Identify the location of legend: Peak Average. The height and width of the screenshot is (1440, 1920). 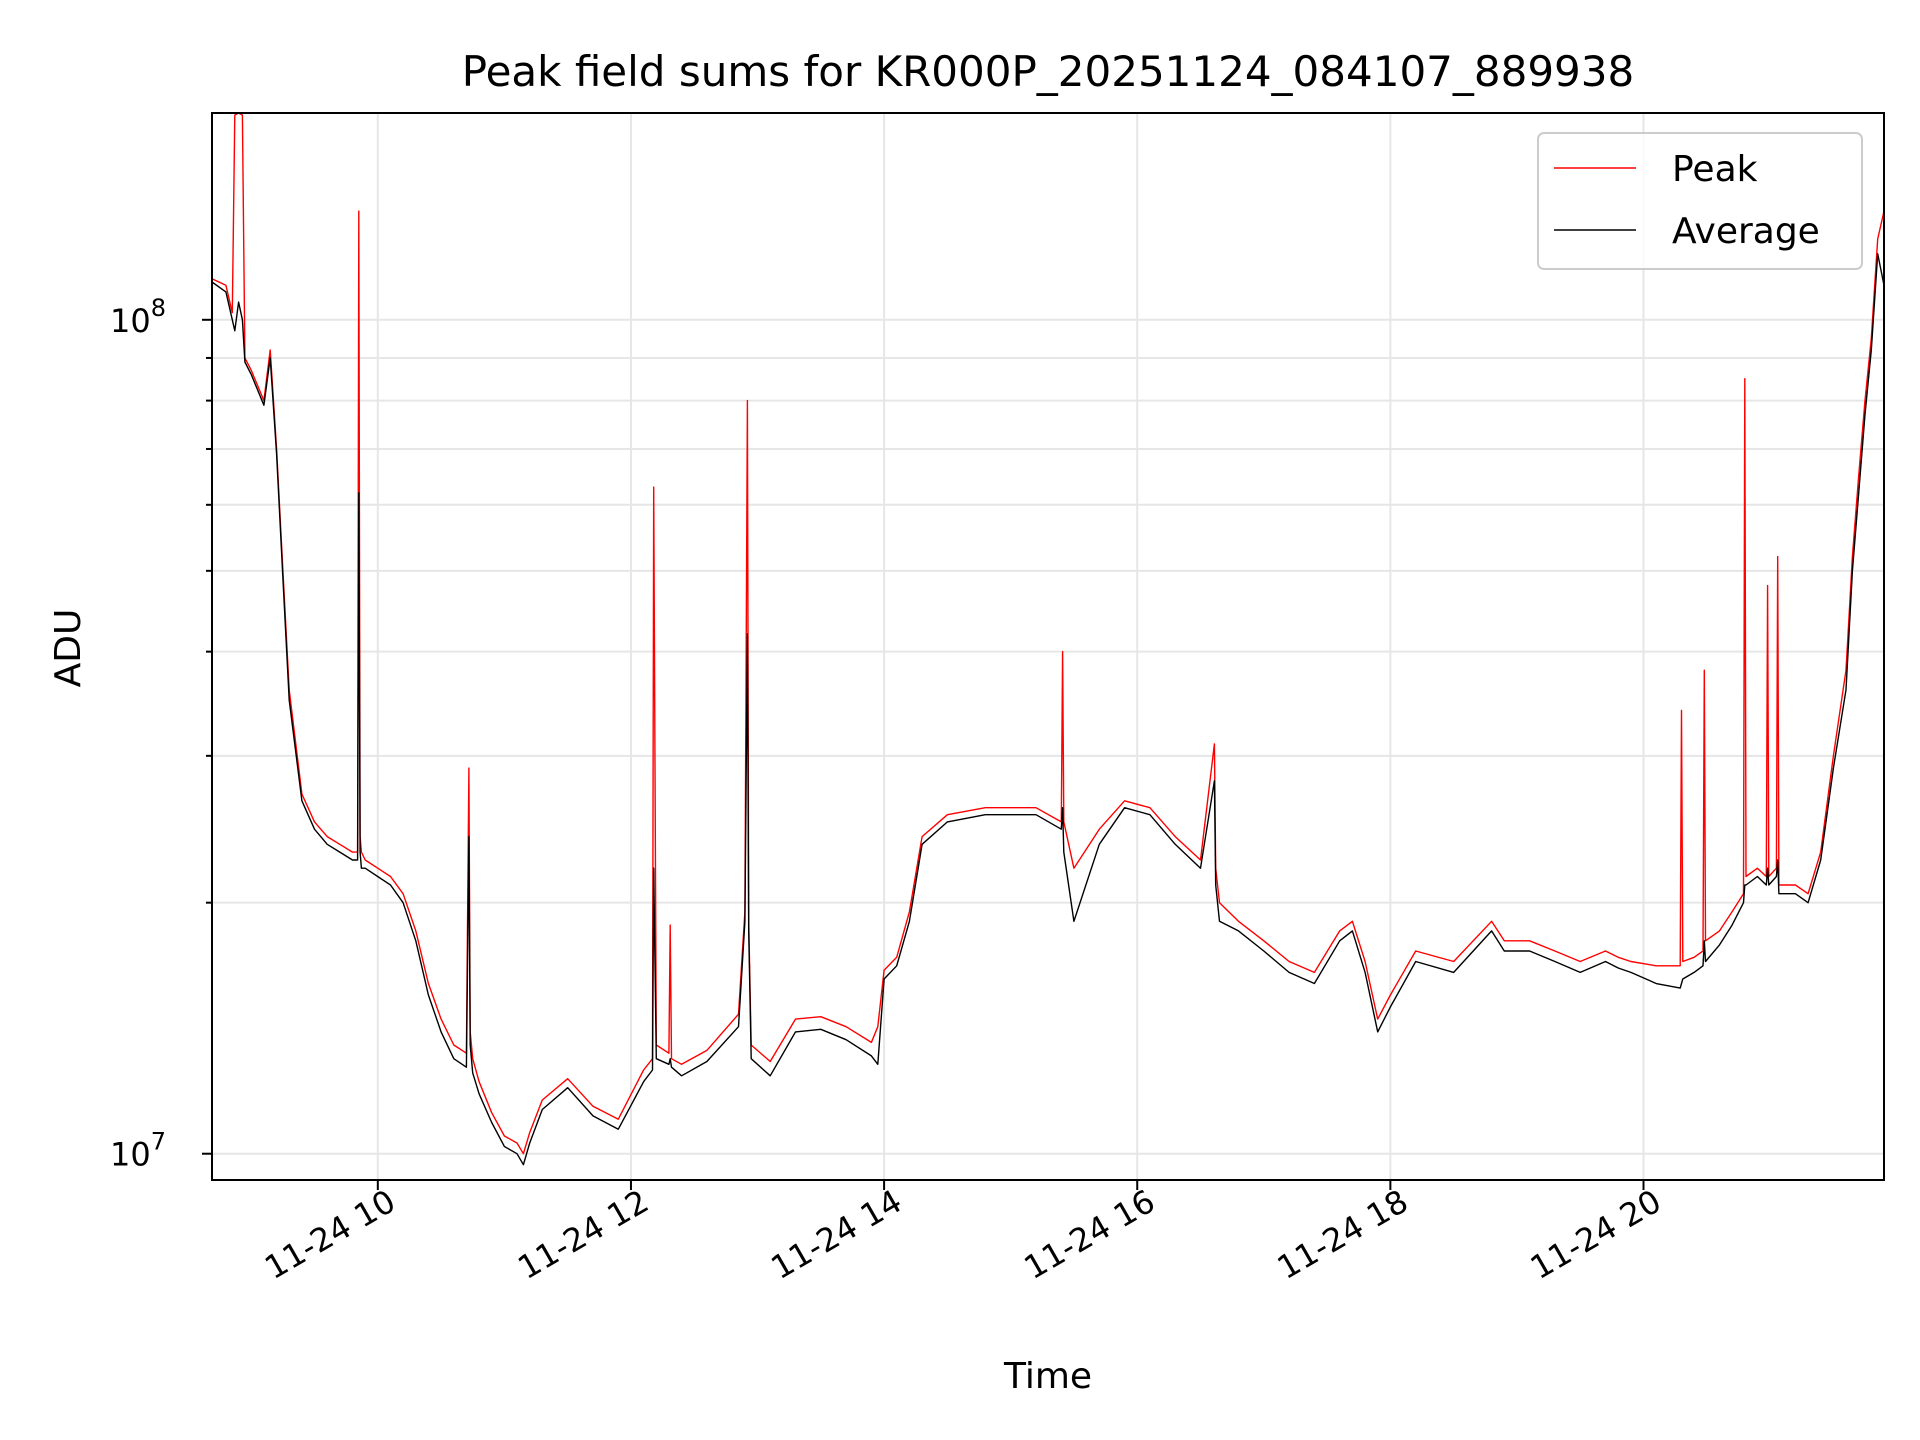
(1700, 201).